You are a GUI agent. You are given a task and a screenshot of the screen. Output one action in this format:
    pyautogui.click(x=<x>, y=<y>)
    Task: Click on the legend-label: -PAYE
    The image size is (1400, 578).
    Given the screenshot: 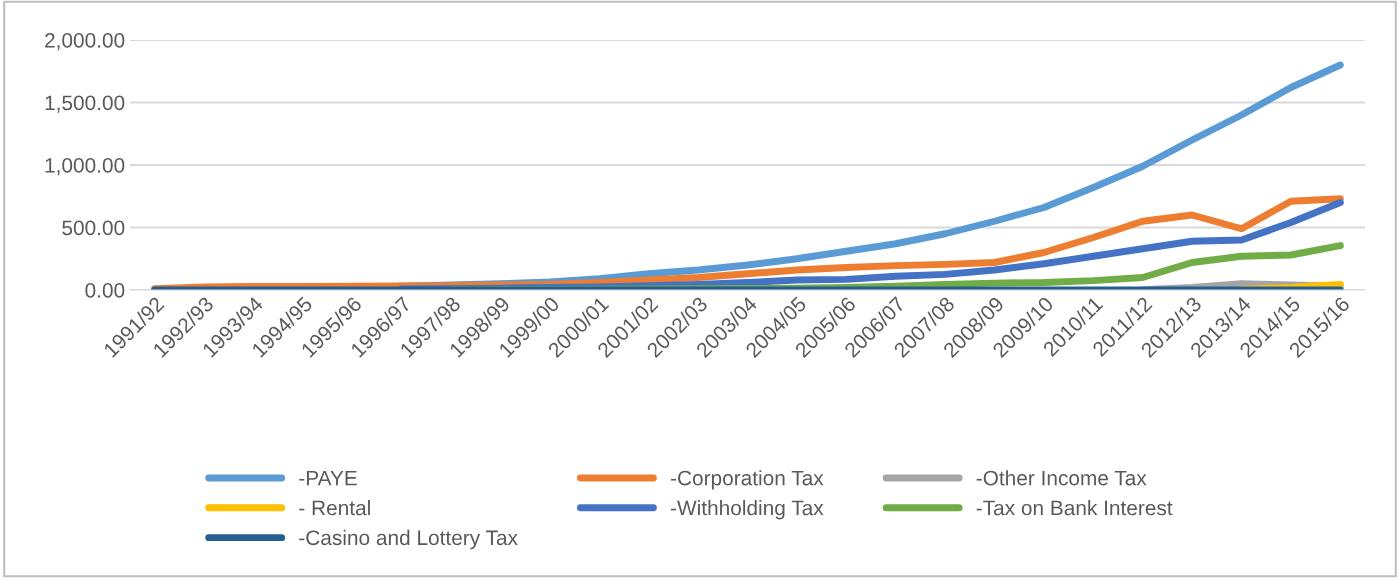 What is the action you would take?
    pyautogui.click(x=328, y=478)
    